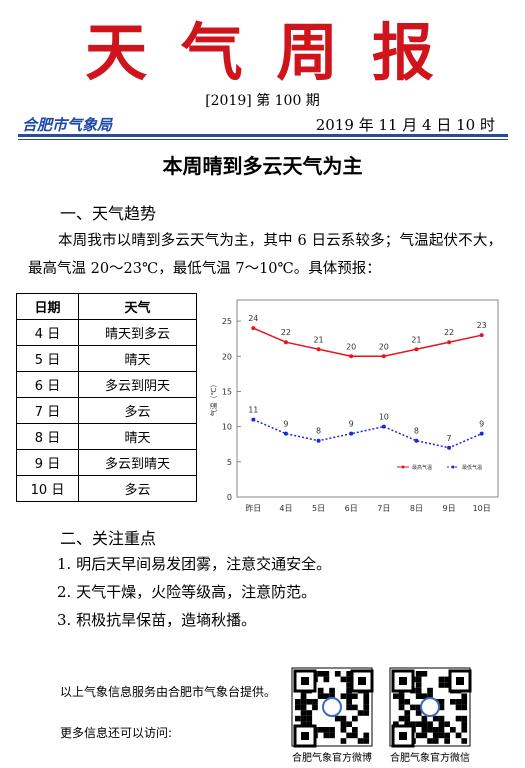  What do you see at coordinates (422, 467) in the screenshot?
I see `legend-label: 最高气温` at bounding box center [422, 467].